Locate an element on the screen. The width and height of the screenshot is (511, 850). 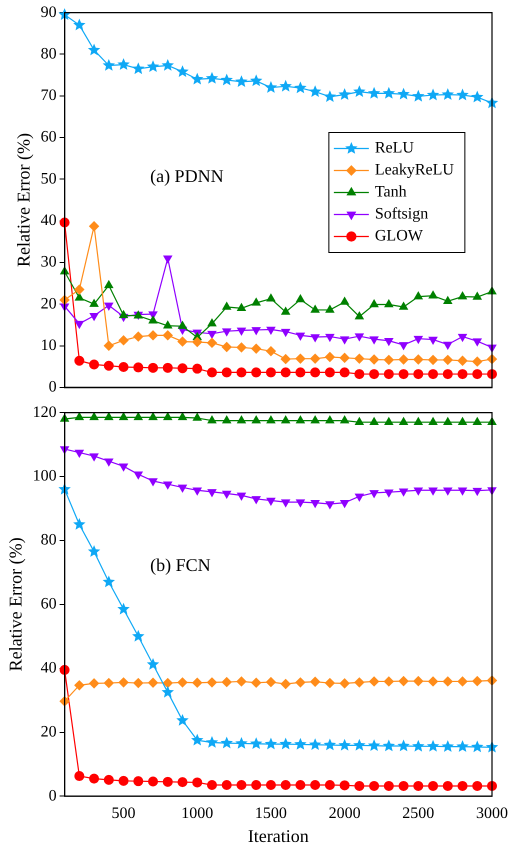
y-tick-label: 0 is located at coordinates (52, 795).